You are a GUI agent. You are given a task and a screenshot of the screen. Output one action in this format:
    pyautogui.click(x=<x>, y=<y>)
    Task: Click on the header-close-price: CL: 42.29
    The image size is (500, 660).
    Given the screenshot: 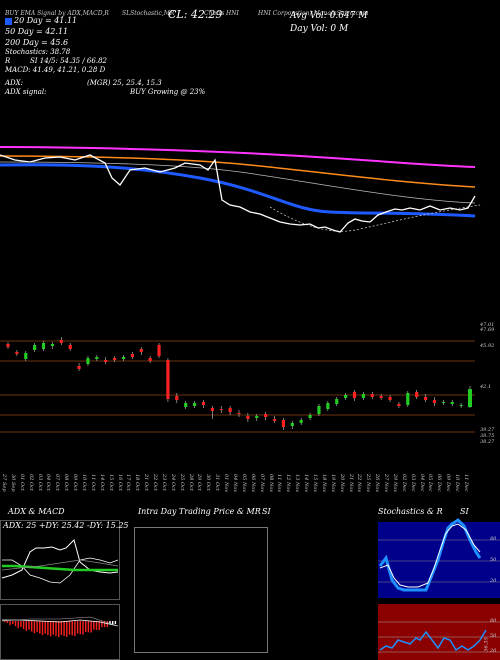 What is the action you would take?
    pyautogui.click(x=195, y=14)
    